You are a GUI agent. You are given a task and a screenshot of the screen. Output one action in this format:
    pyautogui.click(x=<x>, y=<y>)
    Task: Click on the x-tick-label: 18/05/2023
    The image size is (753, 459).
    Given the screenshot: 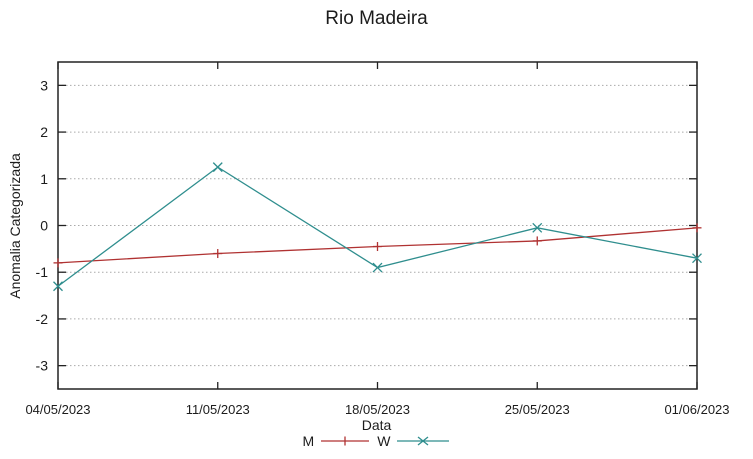 What is the action you would take?
    pyautogui.click(x=377, y=409)
    